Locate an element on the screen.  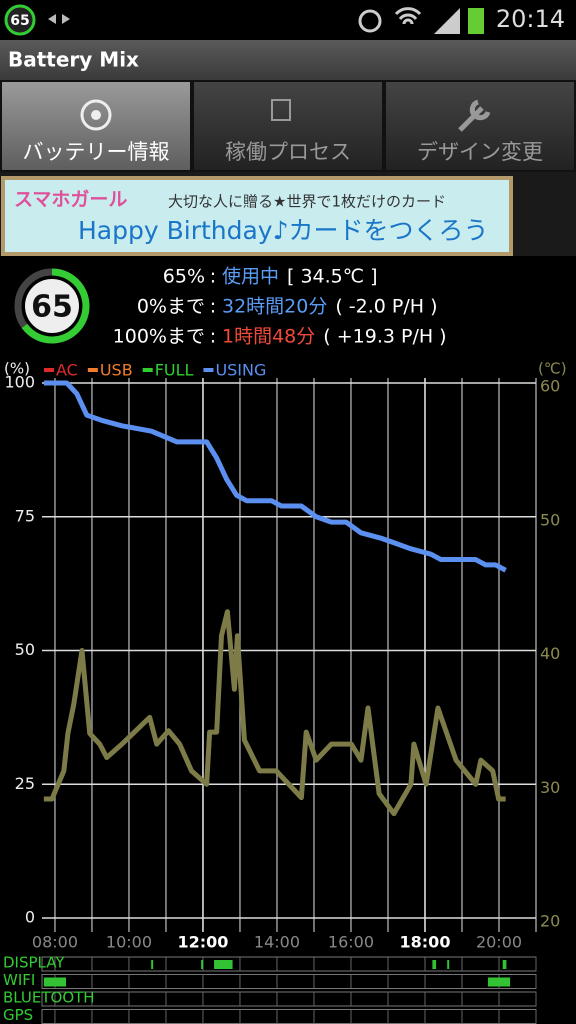
y2-tick-label: 40 is located at coordinates (550, 653).